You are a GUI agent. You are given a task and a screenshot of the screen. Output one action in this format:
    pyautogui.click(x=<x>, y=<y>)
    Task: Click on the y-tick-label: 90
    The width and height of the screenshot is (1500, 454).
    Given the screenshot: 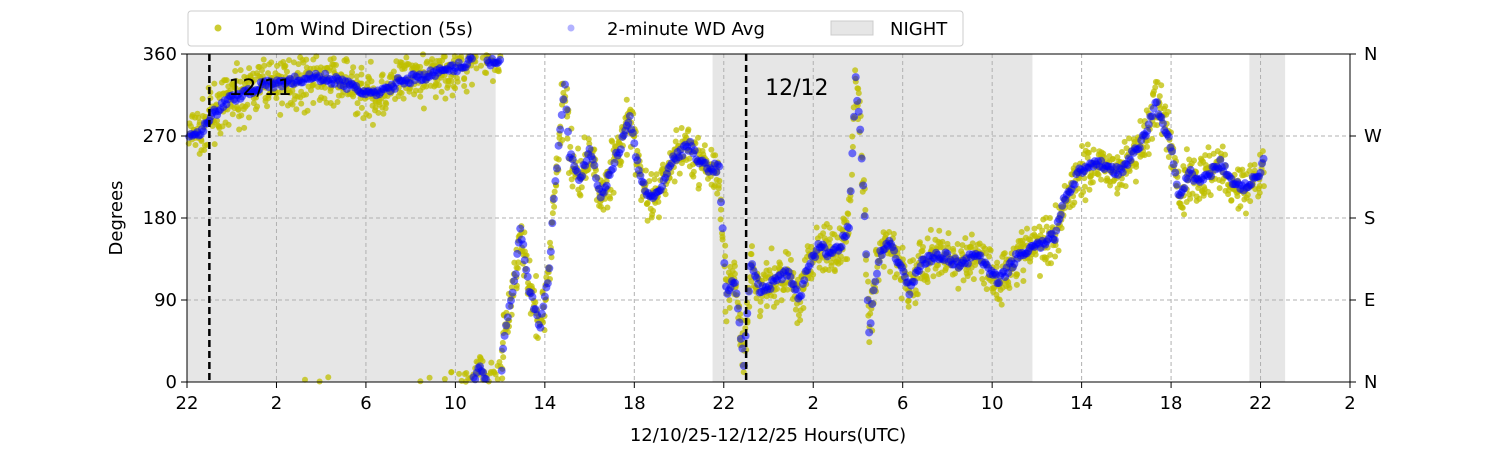 What is the action you would take?
    pyautogui.click(x=165, y=300)
    